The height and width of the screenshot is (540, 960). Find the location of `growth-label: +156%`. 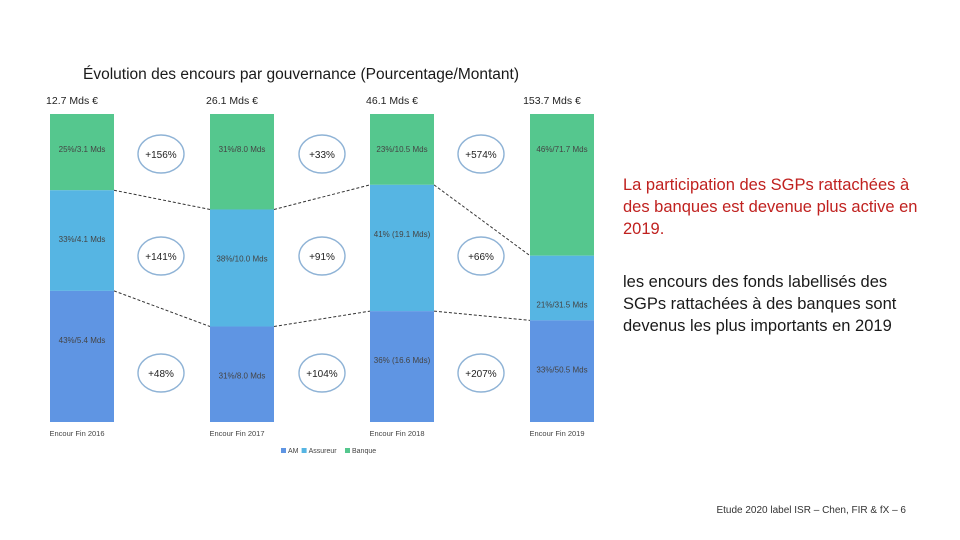

growth-label: +156% is located at coordinates (161, 155).